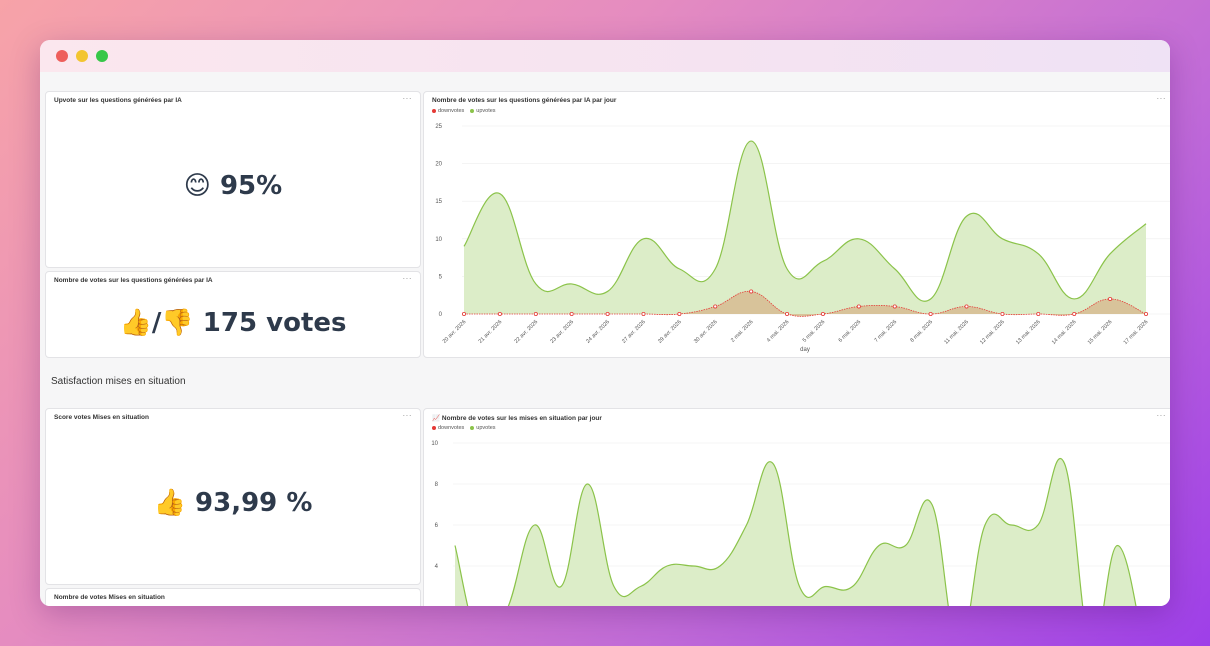 The height and width of the screenshot is (646, 1210). Describe the element at coordinates (1136, 332) in the screenshot. I see `x-tick-label: 17 mai. 2026` at that location.